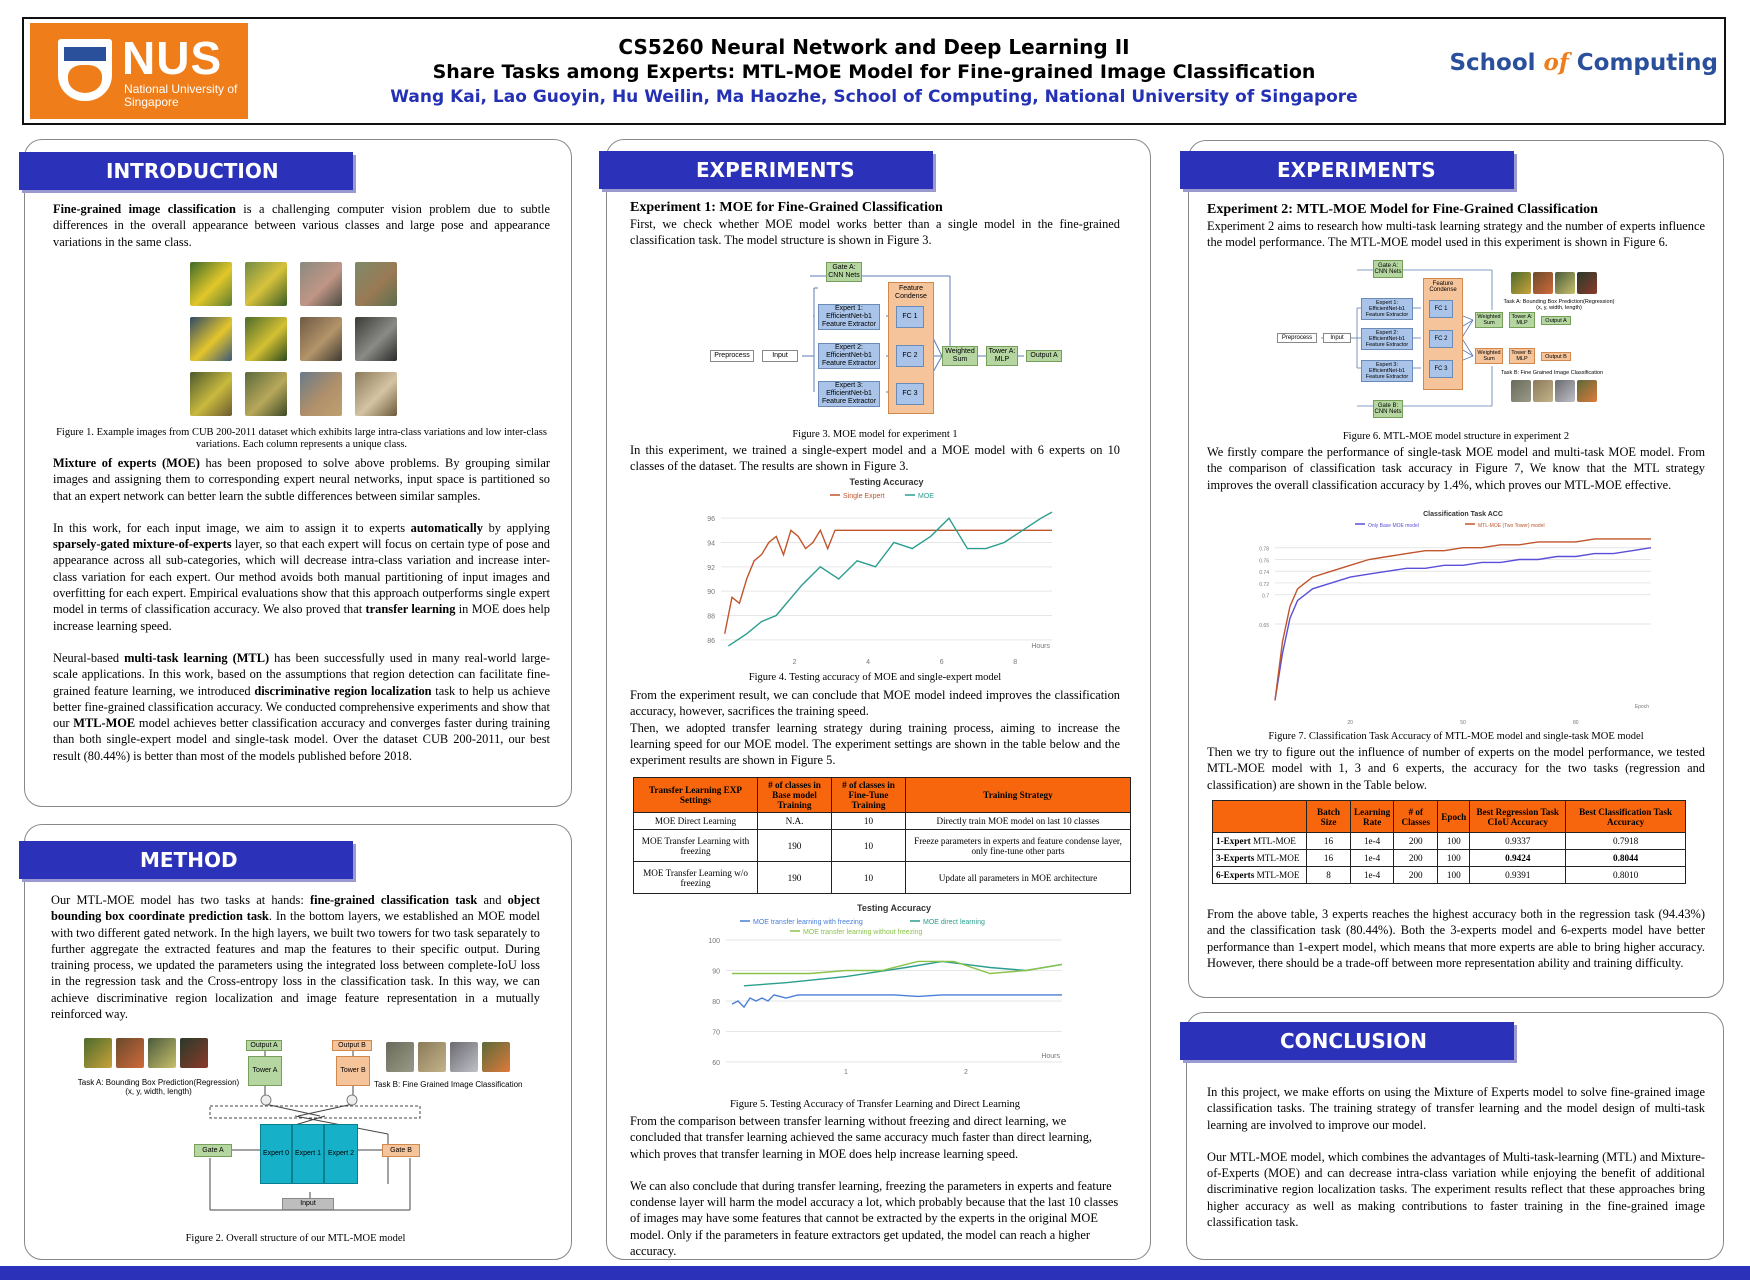  I want to click on table-header-cell, so click(1259, 816).